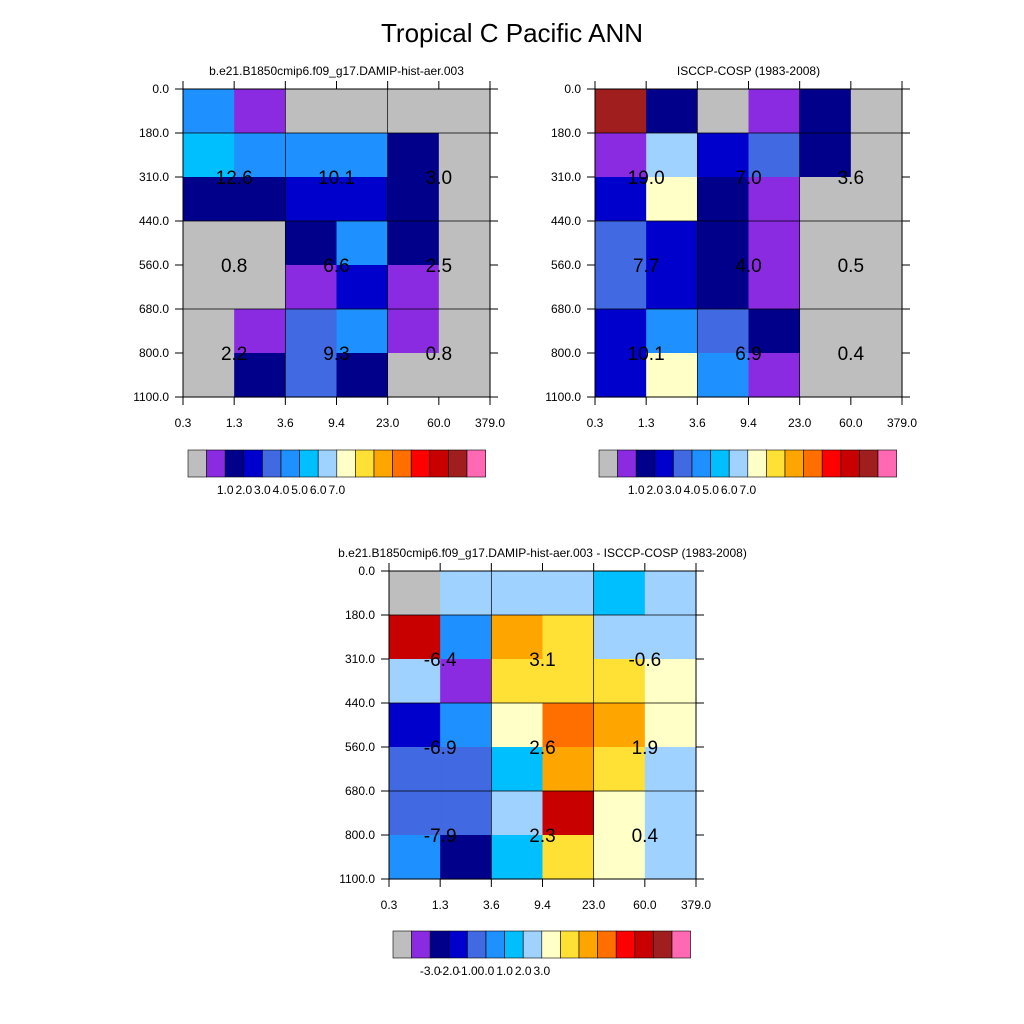 The image size is (1024, 1024). Describe the element at coordinates (262, 490) in the screenshot. I see `colorbar-label: 3.0` at that location.